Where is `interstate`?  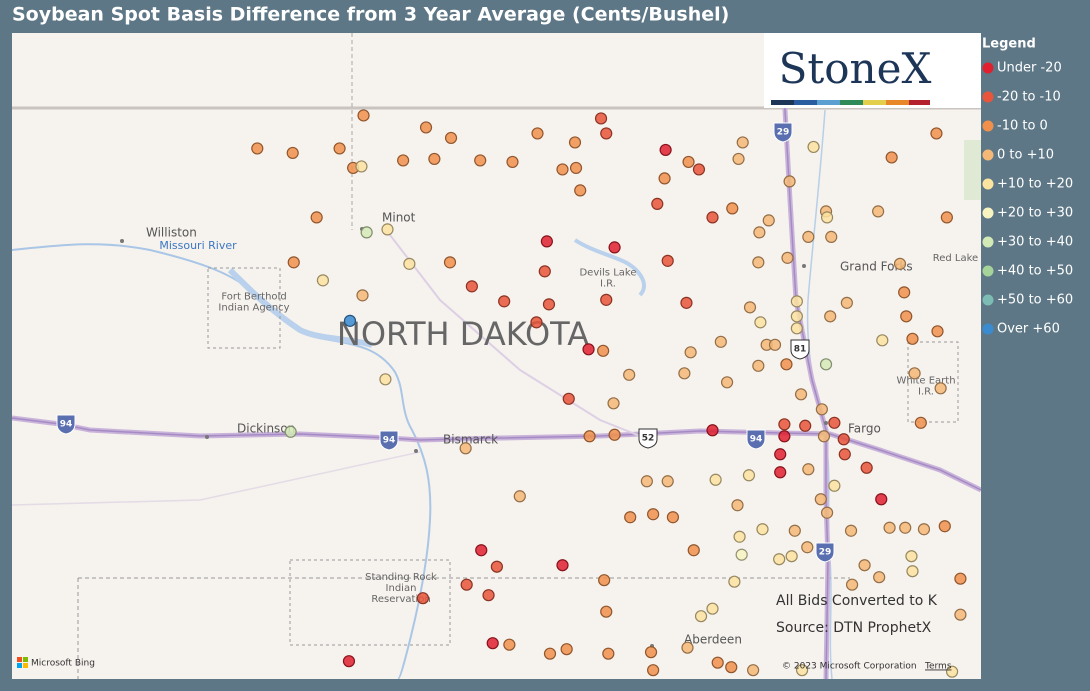 interstate is located at coordinates (496, 454).